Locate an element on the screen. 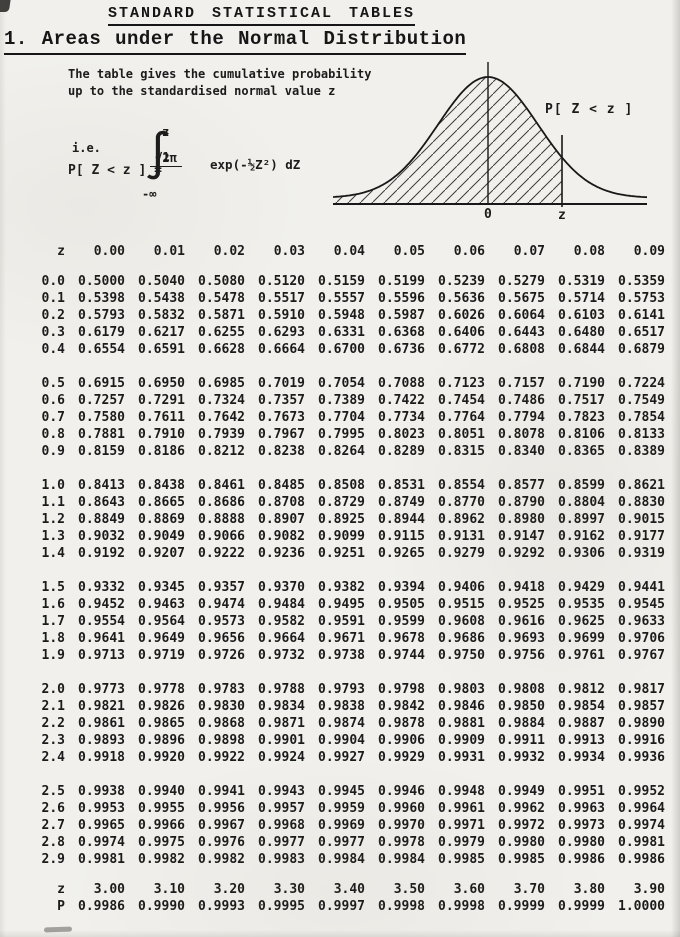 The image size is (680, 937). table-cell: 0.9545 is located at coordinates (641, 604).